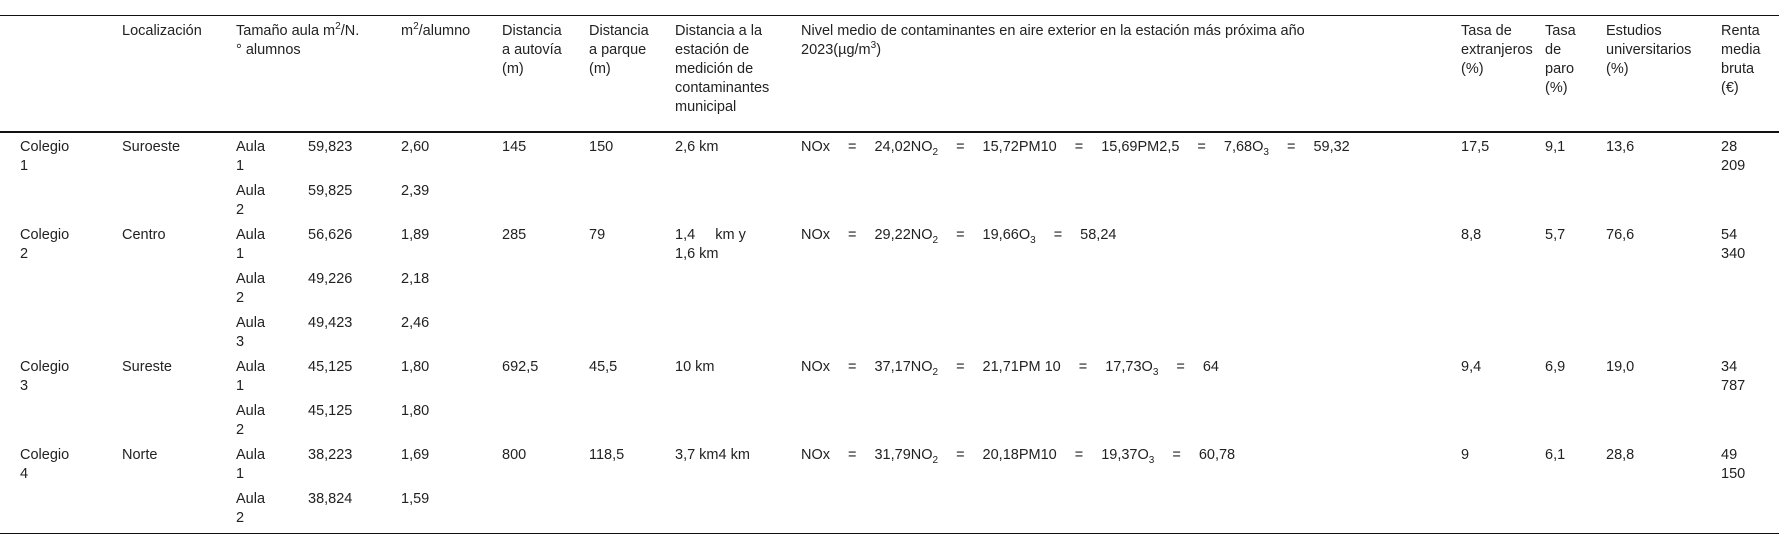  I want to click on cell-line: 2,6 km, so click(697, 147).